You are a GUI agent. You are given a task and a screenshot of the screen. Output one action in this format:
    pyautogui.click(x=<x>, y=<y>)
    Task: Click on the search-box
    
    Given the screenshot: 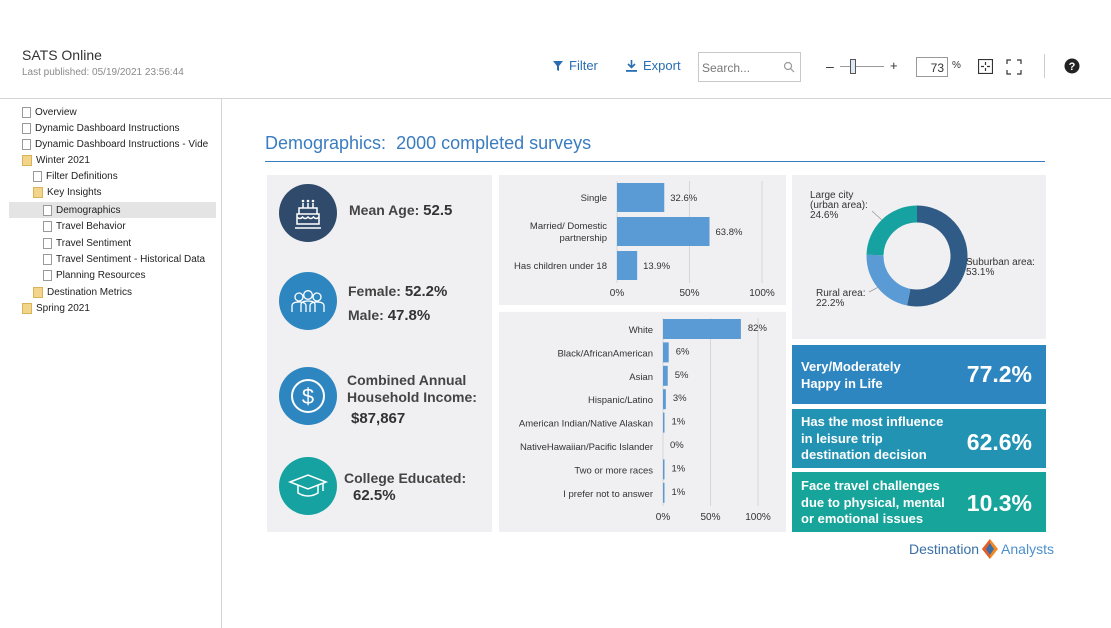 What is the action you would take?
    pyautogui.click(x=749, y=67)
    